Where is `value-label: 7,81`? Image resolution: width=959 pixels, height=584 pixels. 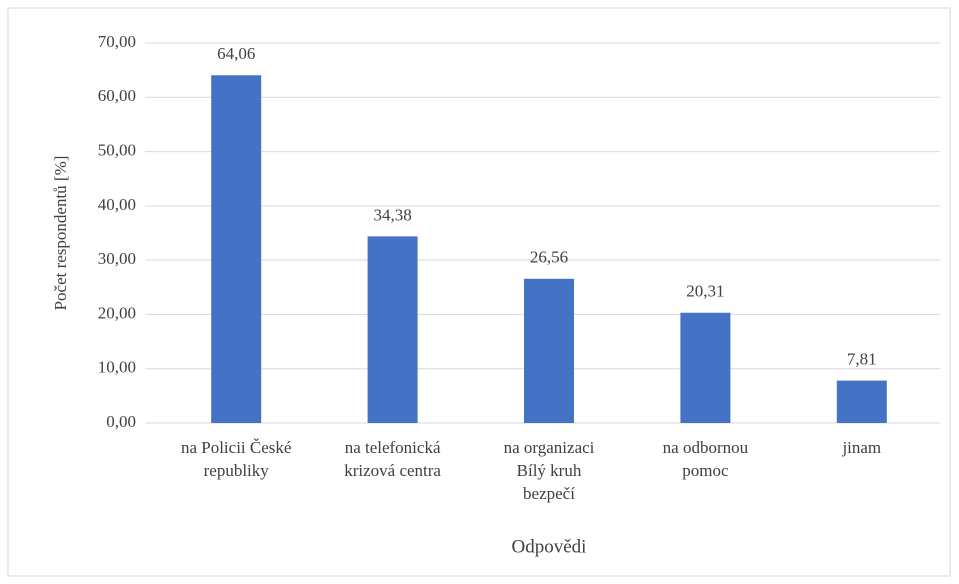
value-label: 7,81 is located at coordinates (862, 359).